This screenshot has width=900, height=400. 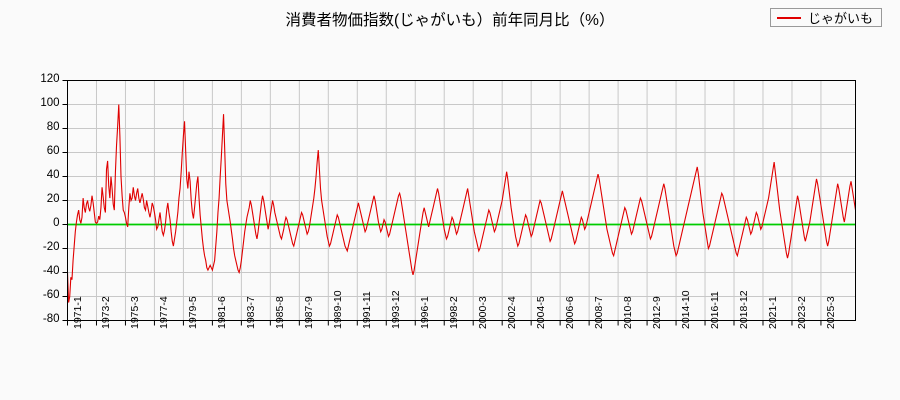 I want to click on x-axis-tick-label: 1981-6, so click(x=222, y=312).